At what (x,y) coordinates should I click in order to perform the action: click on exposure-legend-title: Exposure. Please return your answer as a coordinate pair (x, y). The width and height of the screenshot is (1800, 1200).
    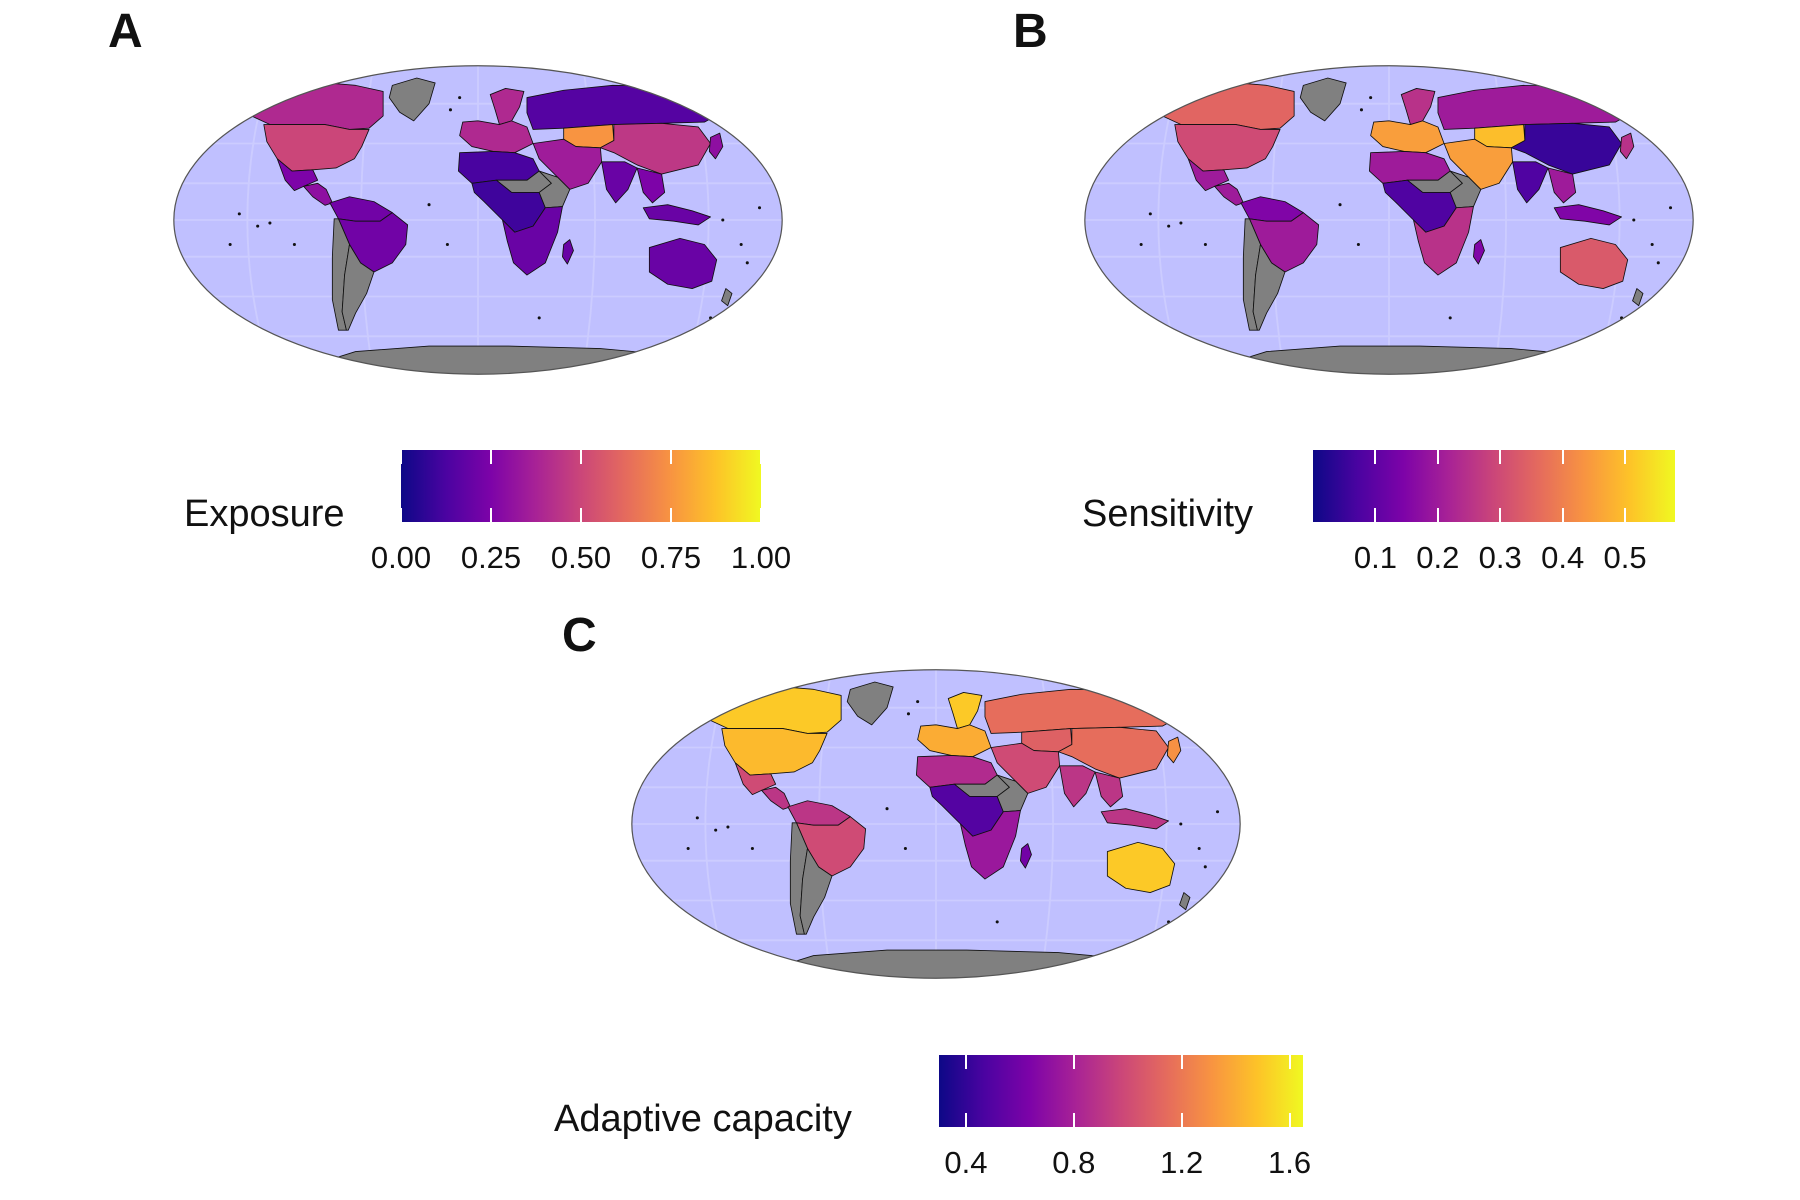
    Looking at the image, I should click on (264, 514).